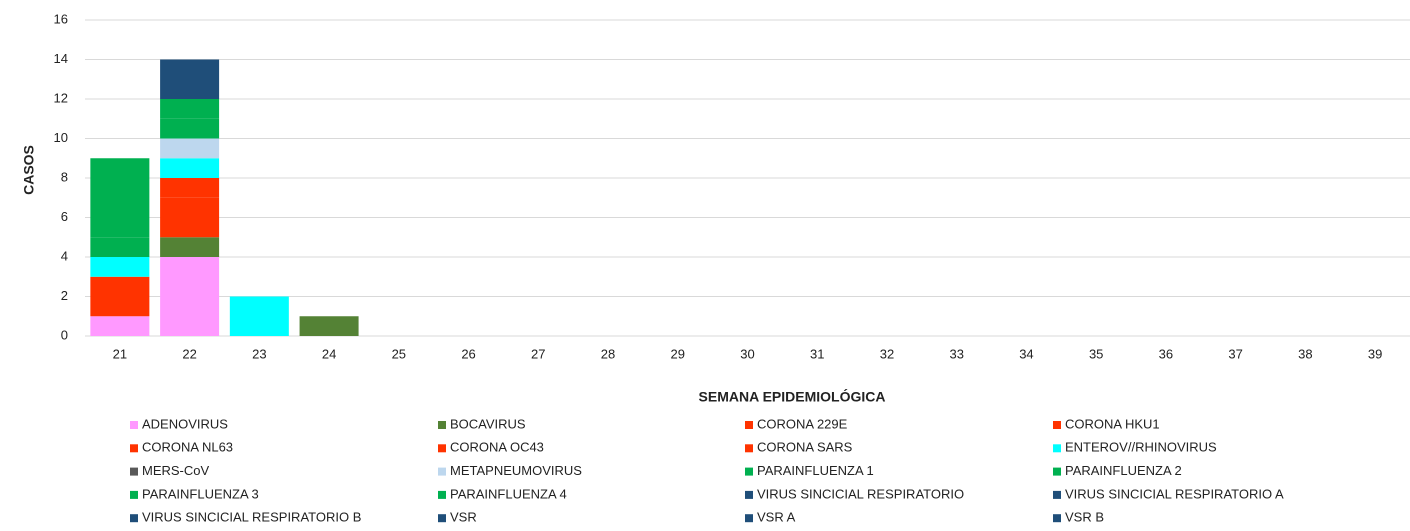  Describe the element at coordinates (1084, 517) in the screenshot. I see `legend-label: VSR B` at that location.